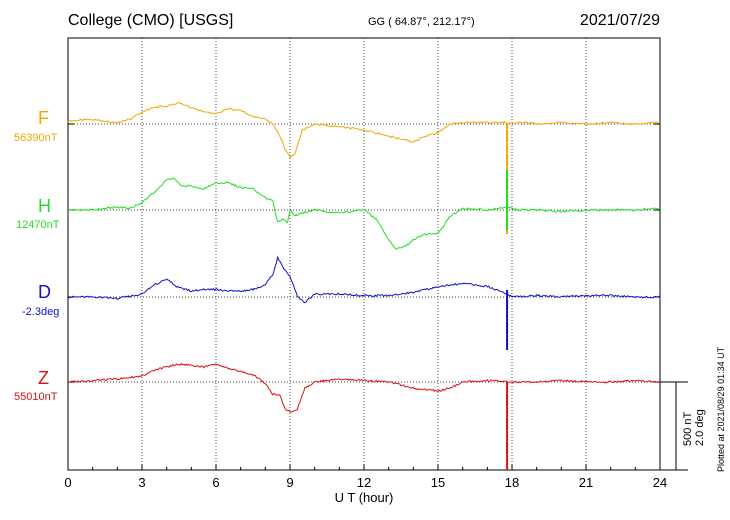 The width and height of the screenshot is (730, 520). What do you see at coordinates (151, 20) in the screenshot?
I see `station-title: College (CMO) [USGS]` at bounding box center [151, 20].